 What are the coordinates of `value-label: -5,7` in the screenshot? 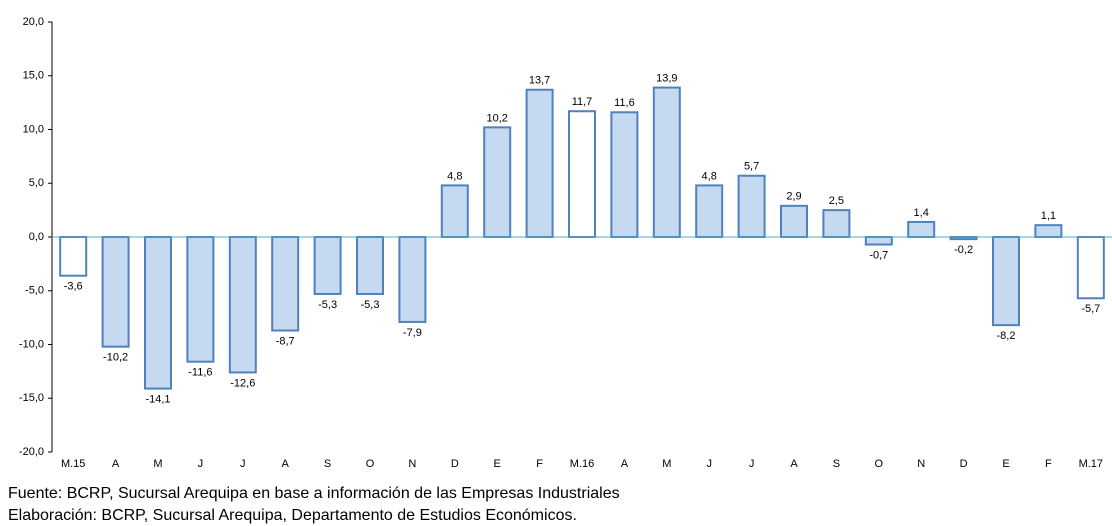 It's located at (1090, 309).